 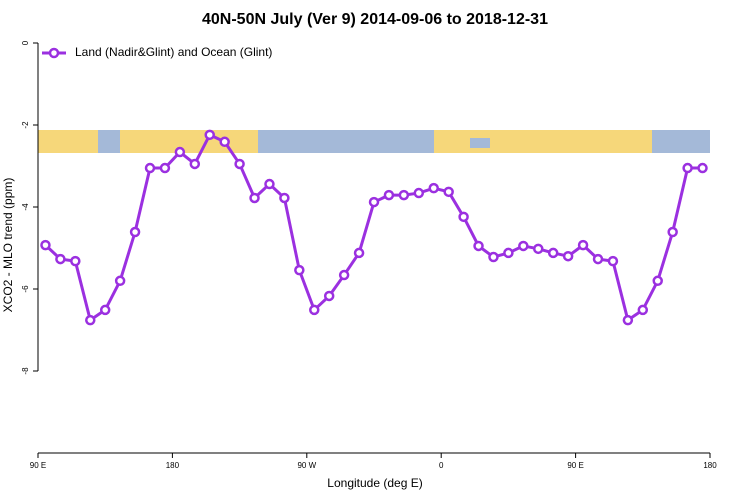 I want to click on y-tick-label: 0, so click(x=25, y=42).